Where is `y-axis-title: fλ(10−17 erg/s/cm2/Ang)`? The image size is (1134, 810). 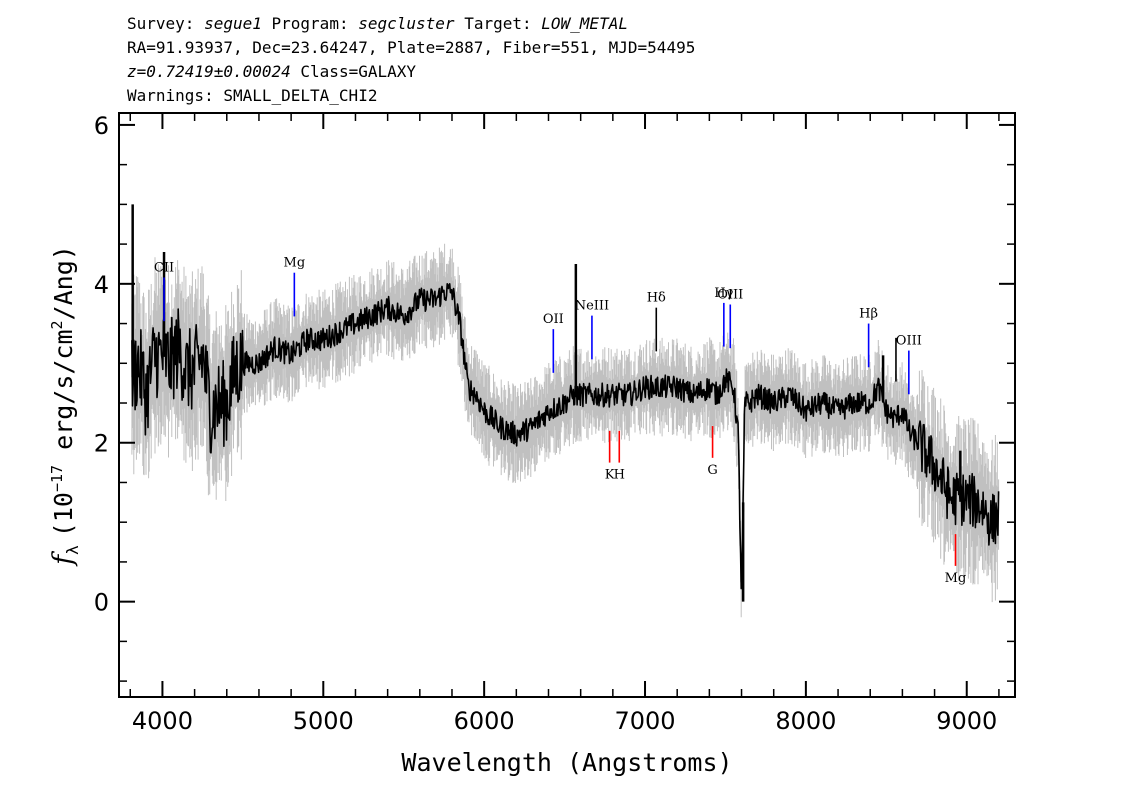 y-axis-title: fλ(10−17 erg/s/cm2/Ang) is located at coordinates (65, 406).